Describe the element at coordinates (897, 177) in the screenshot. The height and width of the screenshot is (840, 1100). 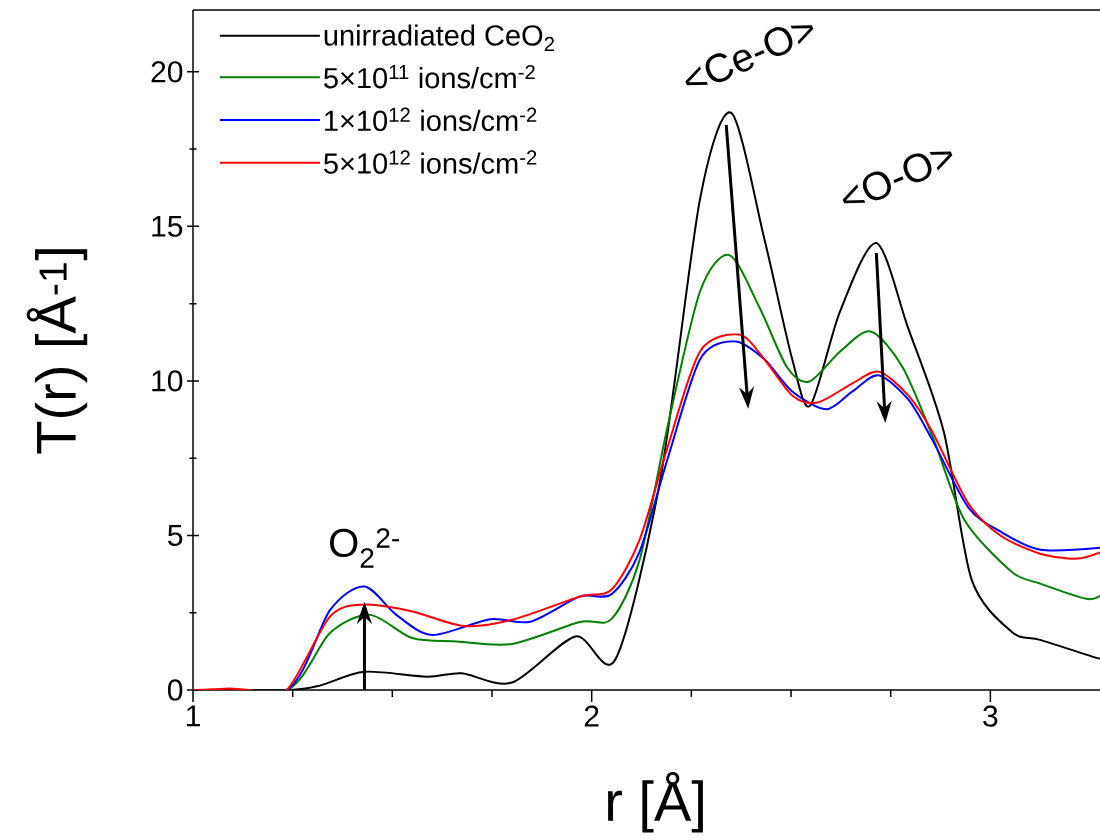
I see `annotation: <O-O>` at that location.